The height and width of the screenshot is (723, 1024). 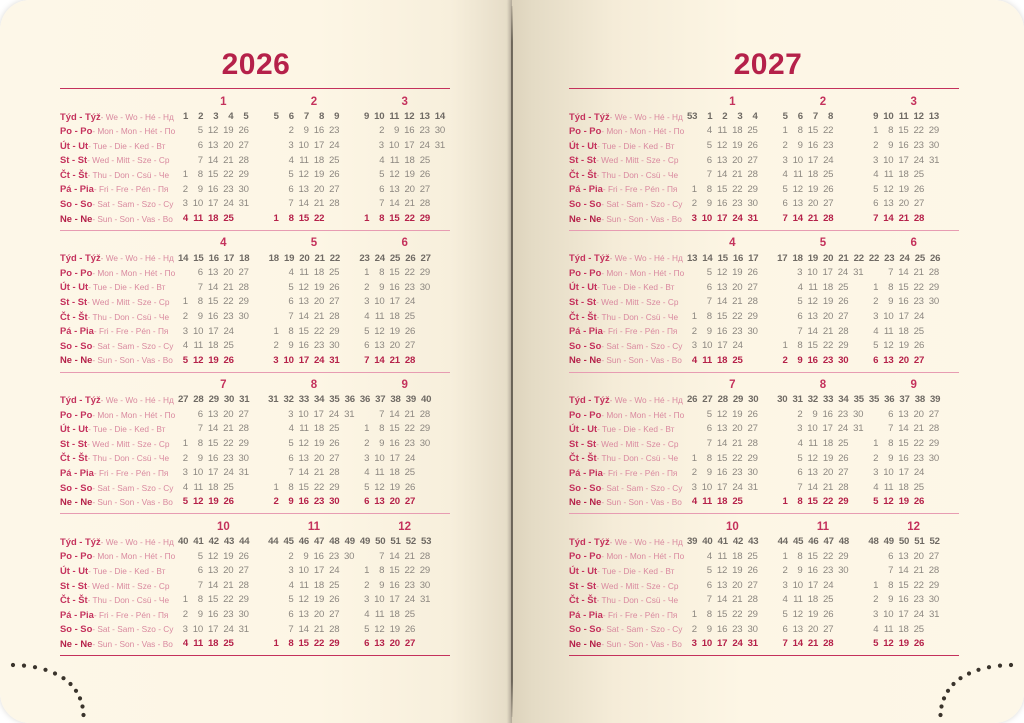 I want to click on date-cell: 5, so click(x=291, y=444).